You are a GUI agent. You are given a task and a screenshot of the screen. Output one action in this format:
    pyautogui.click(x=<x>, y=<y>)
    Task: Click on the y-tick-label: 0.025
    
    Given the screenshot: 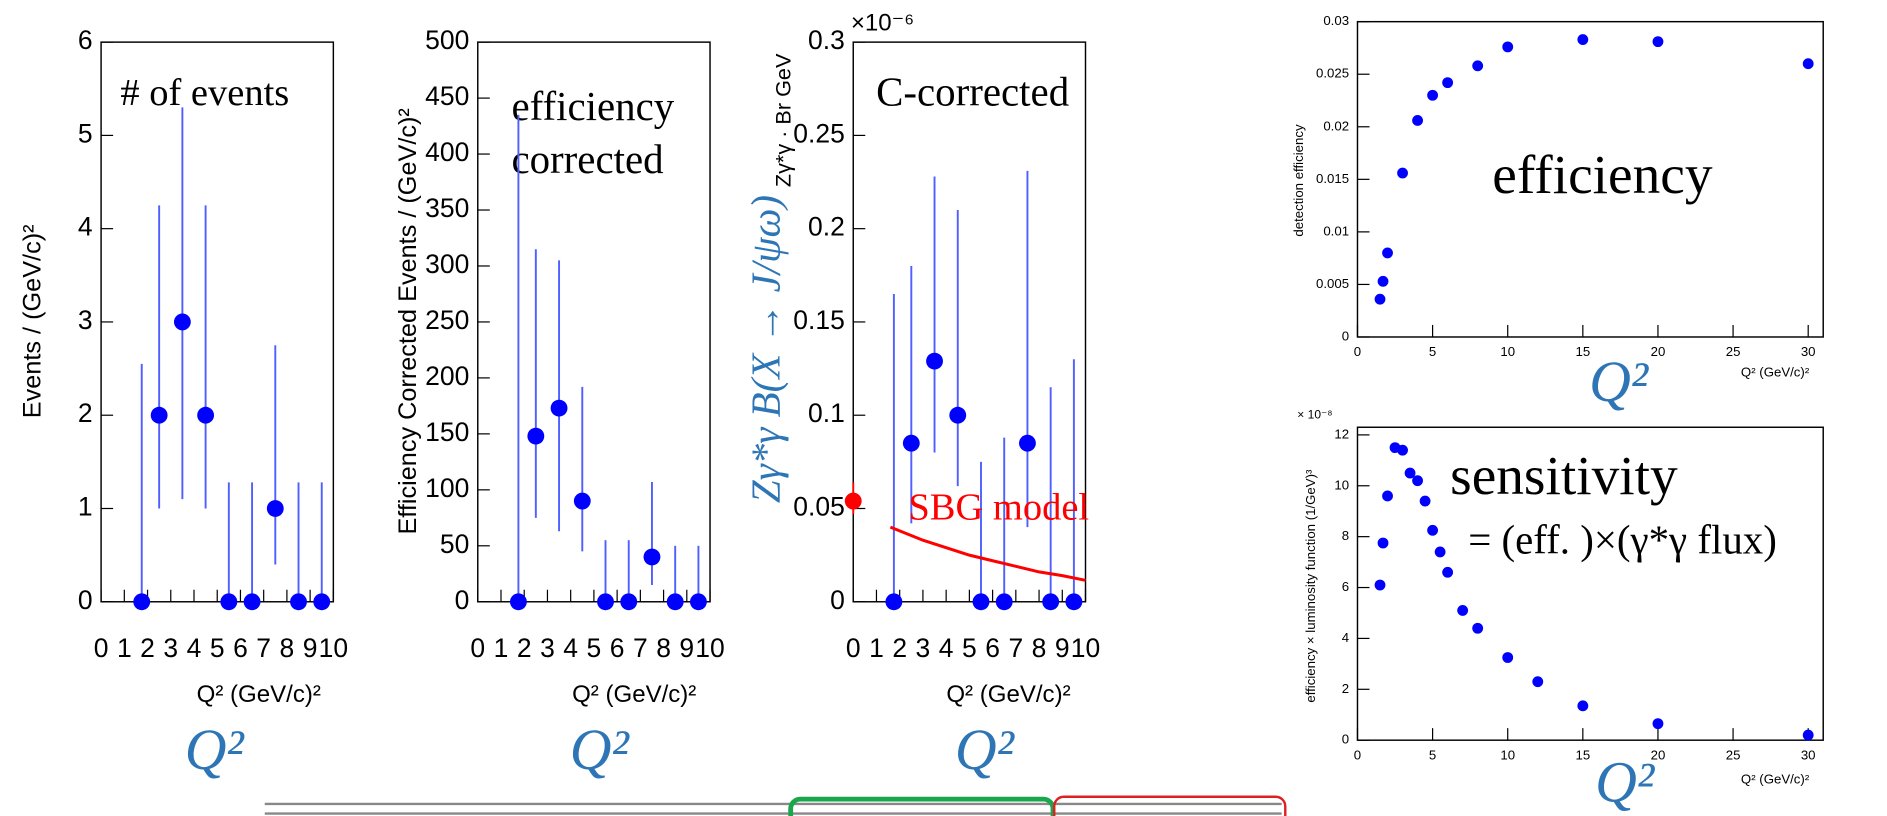 What is the action you would take?
    pyautogui.click(x=1332, y=73)
    